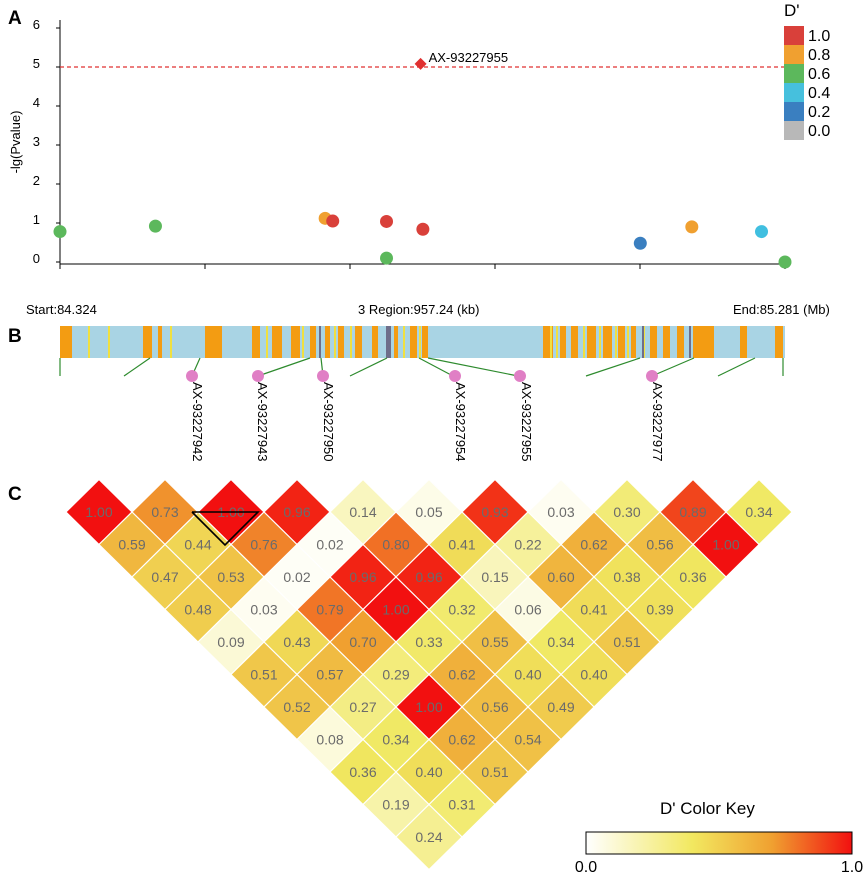  What do you see at coordinates (692, 577) in the screenshot?
I see `ld-cell-value: 0.36` at bounding box center [692, 577].